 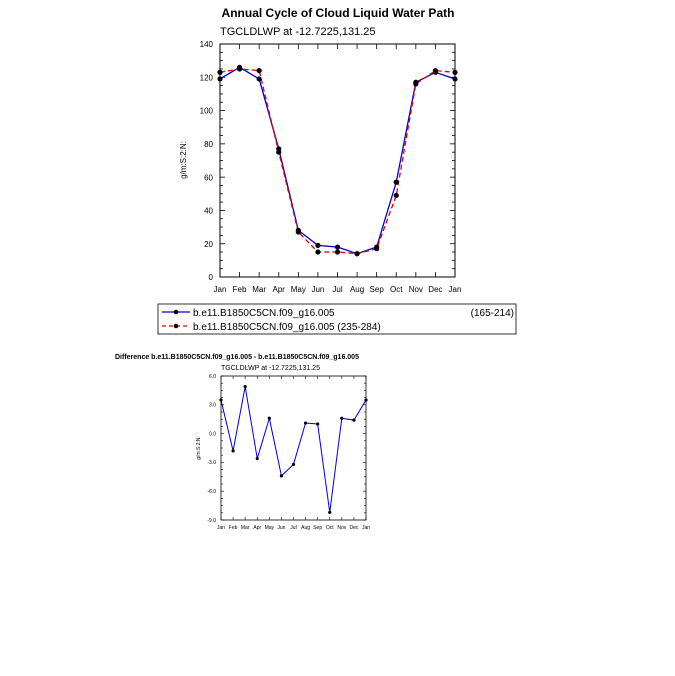 I want to click on difference-series-group, so click(x=293, y=449).